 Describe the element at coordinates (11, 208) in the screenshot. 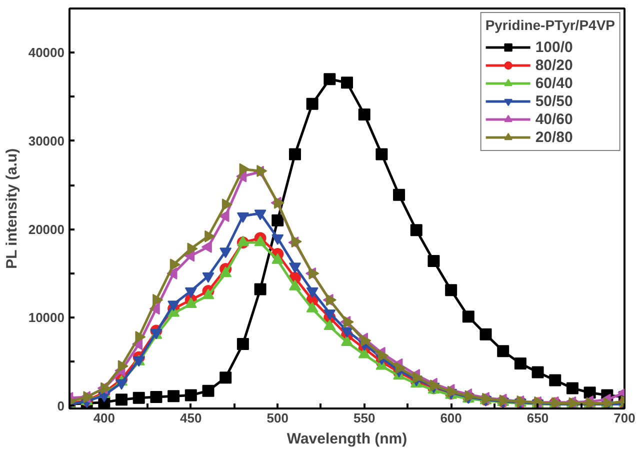

I see `y-axis-title: PL intensity (a.u)` at that location.